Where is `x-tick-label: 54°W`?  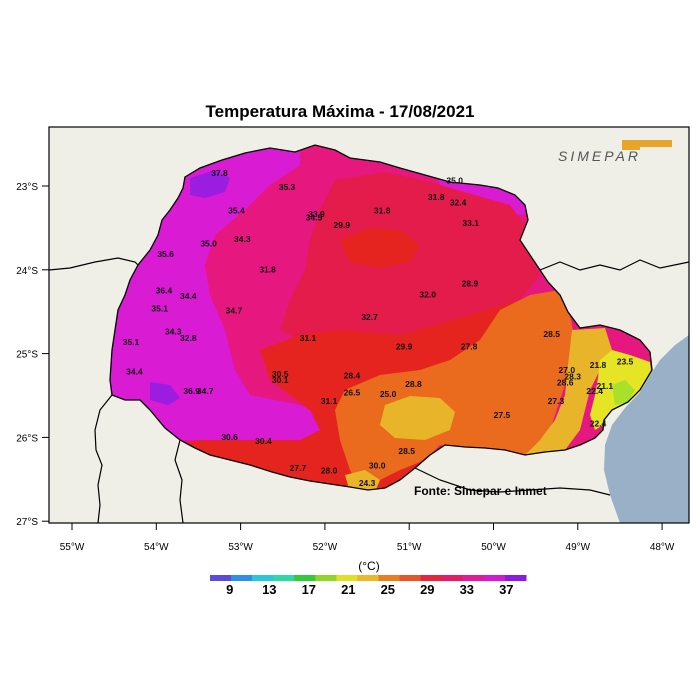 x-tick-label: 54°W is located at coordinates (156, 547).